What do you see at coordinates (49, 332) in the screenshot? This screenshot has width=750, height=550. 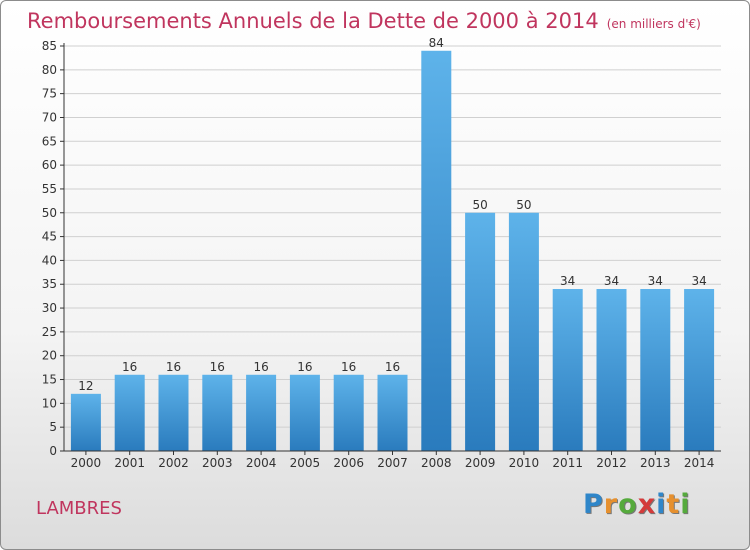 I see `y-tick-label: 25` at bounding box center [49, 332].